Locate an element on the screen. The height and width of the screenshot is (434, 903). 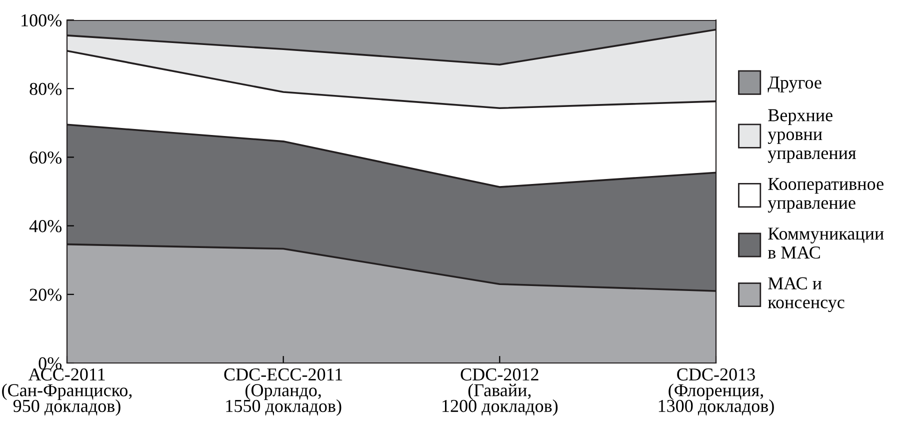
x-tick-label: CDC-2013 (Флоренция, 1300 докладов) is located at coordinates (716, 392).